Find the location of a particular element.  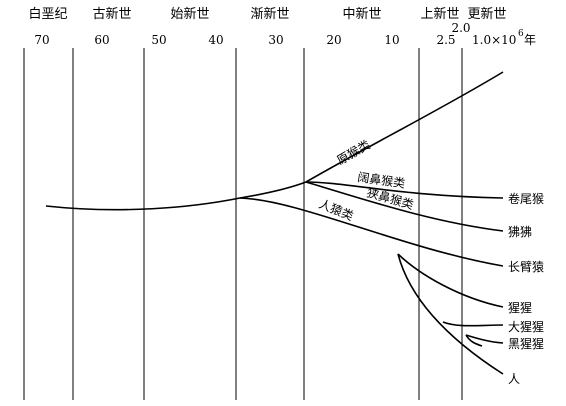

species-capuchin: 卷尾猴 is located at coordinates (526, 198).